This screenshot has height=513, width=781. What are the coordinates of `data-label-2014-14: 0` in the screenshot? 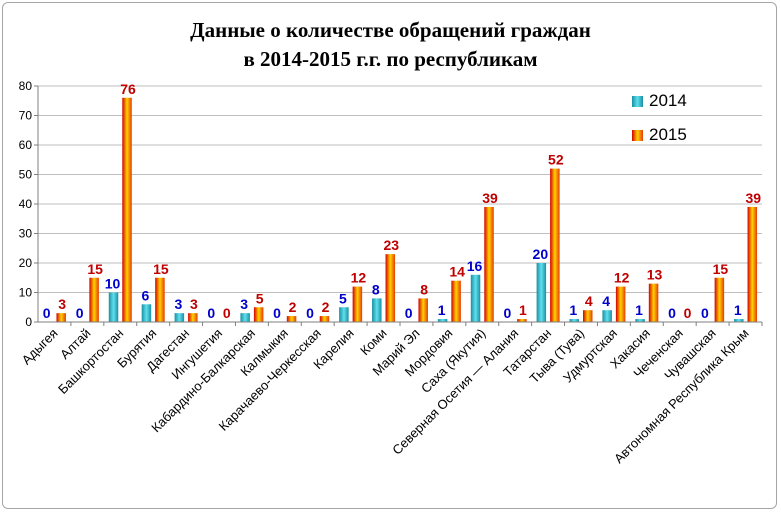 It's located at (508, 313).